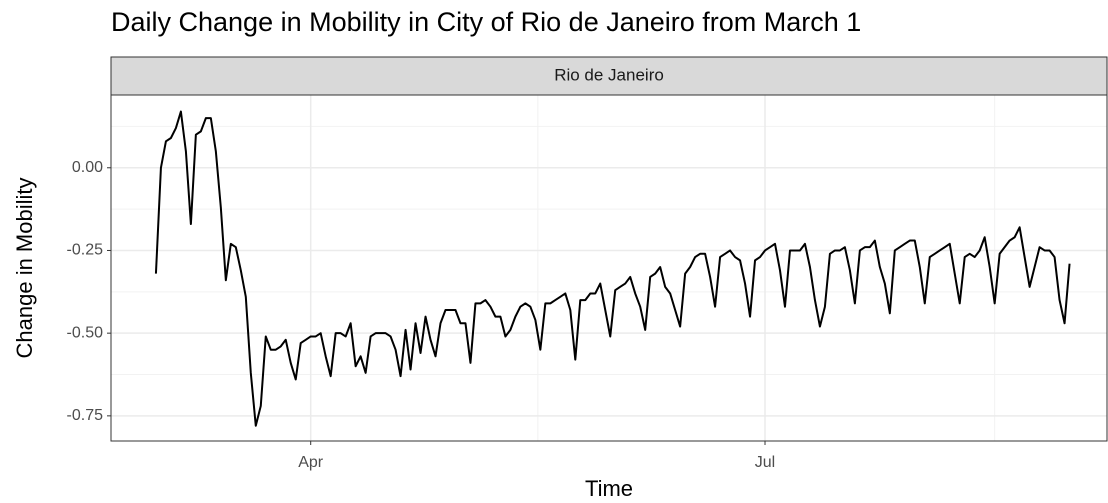  What do you see at coordinates (87, 167) in the screenshot?
I see `y-tick-label: 0.00` at bounding box center [87, 167].